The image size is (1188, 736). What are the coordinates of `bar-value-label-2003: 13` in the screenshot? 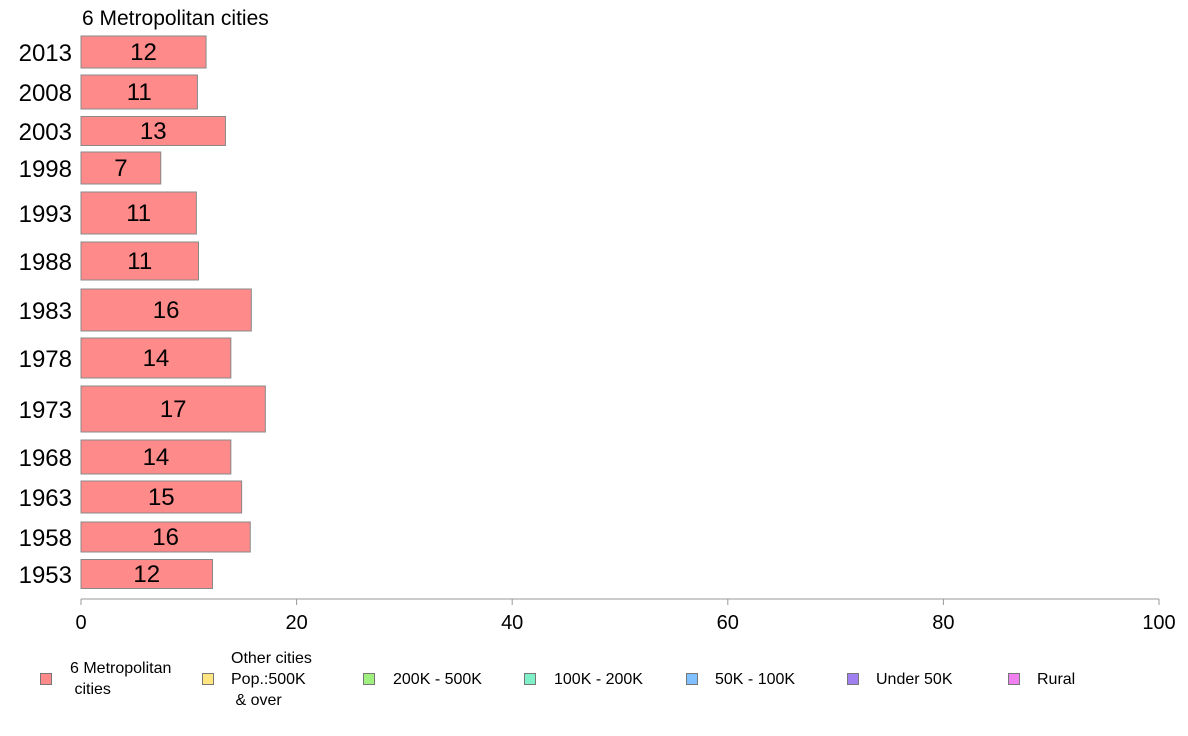 It's located at (153, 131).